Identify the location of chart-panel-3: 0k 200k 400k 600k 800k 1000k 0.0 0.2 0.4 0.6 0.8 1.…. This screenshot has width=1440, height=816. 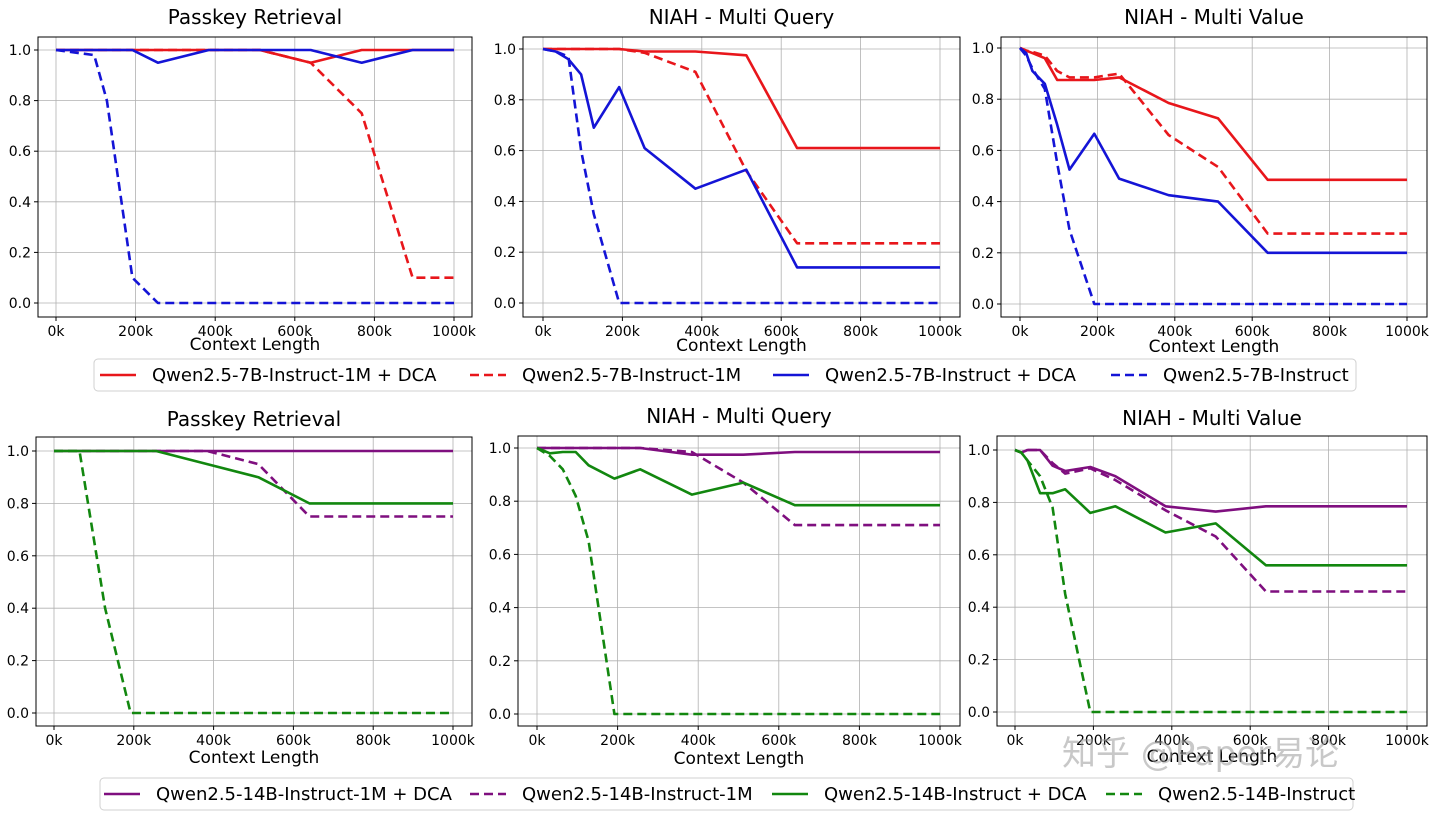
(1201, 181).